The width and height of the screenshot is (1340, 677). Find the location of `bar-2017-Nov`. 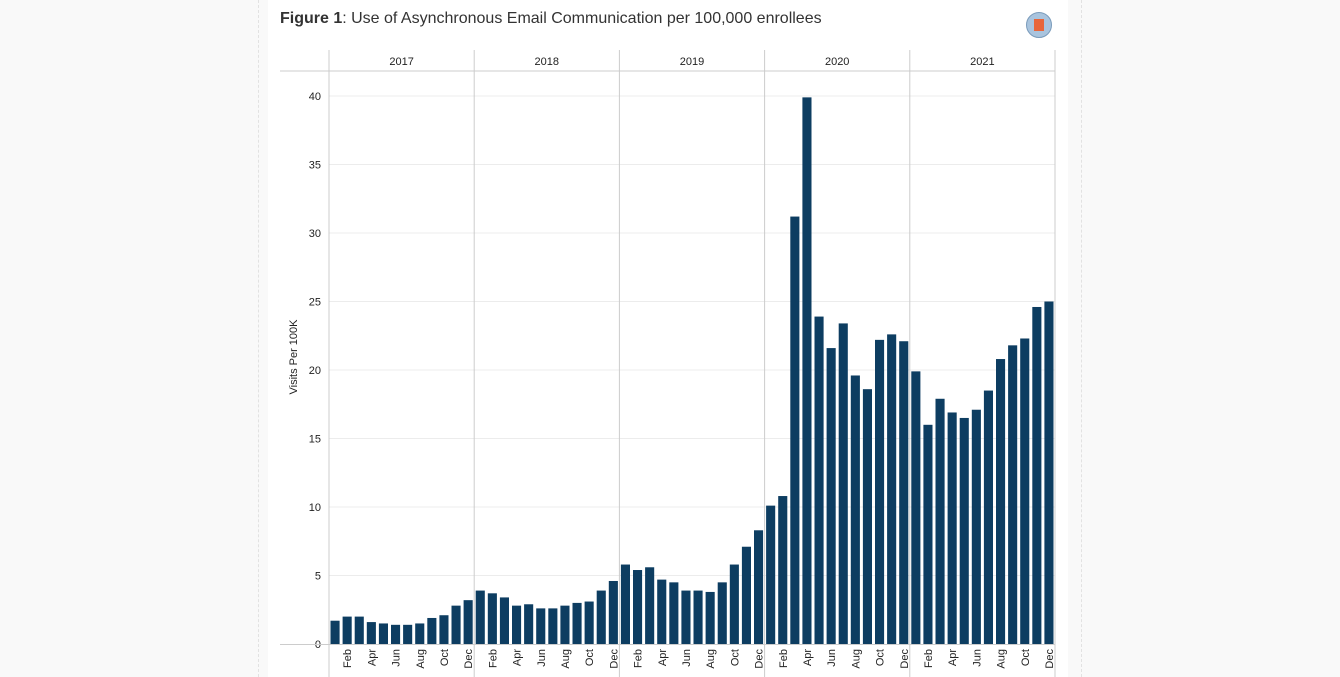

bar-2017-Nov is located at coordinates (456, 624).